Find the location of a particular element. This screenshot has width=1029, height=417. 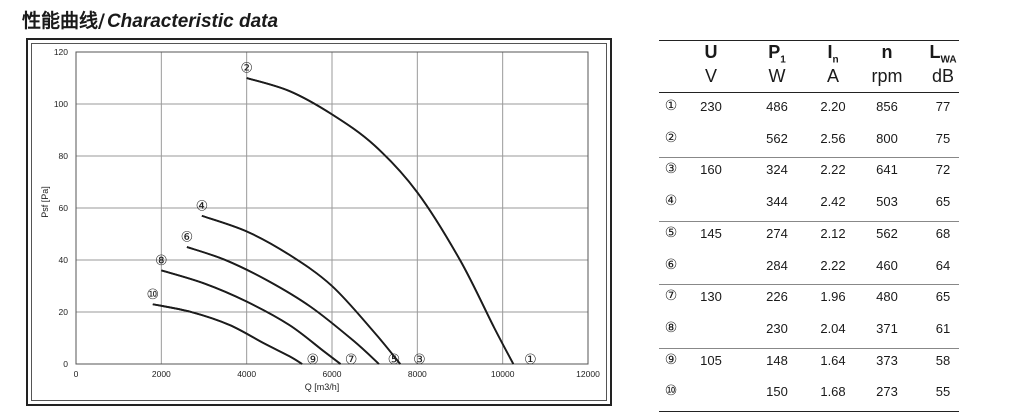

header-symbol-4: LWA is located at coordinates (943, 54).